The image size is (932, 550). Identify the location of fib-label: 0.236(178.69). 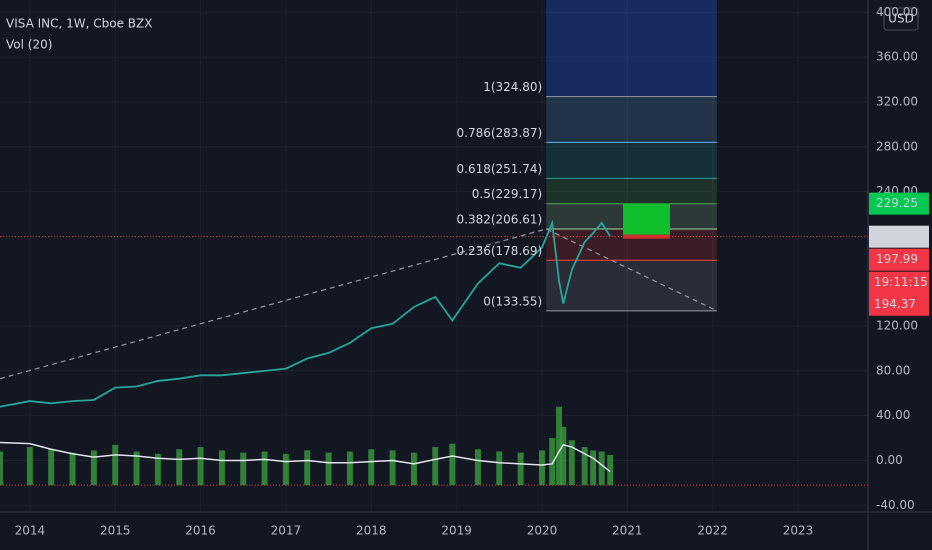
(500, 251).